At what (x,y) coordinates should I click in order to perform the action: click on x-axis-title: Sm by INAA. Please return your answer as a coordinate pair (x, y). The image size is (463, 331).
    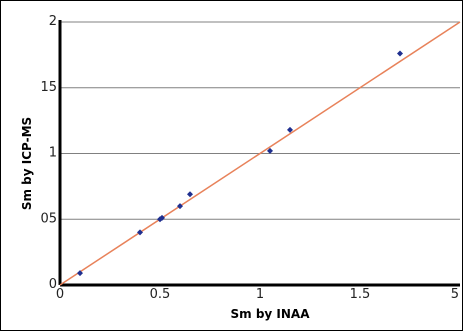
    Looking at the image, I should click on (271, 314).